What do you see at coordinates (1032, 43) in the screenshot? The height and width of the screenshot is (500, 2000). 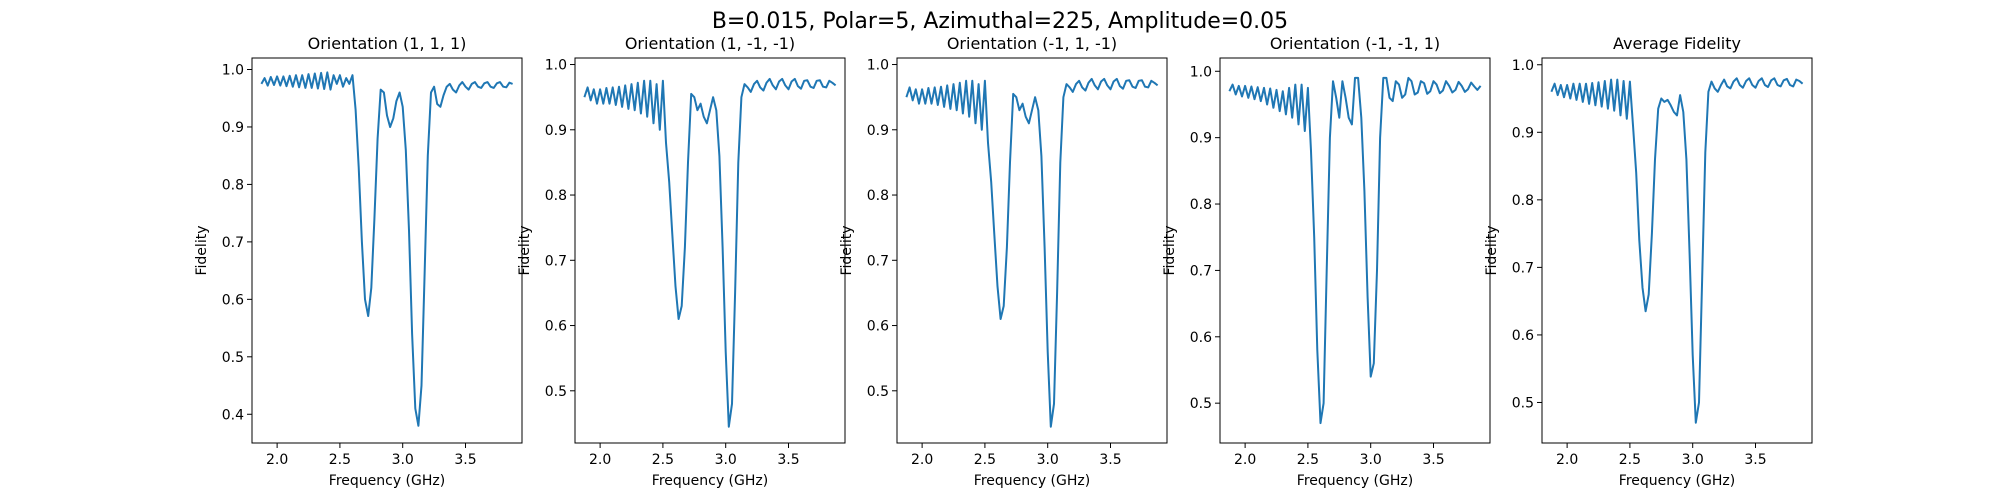 I see `subplot-title: Orientation (-1, 1, -1)` at bounding box center [1032, 43].